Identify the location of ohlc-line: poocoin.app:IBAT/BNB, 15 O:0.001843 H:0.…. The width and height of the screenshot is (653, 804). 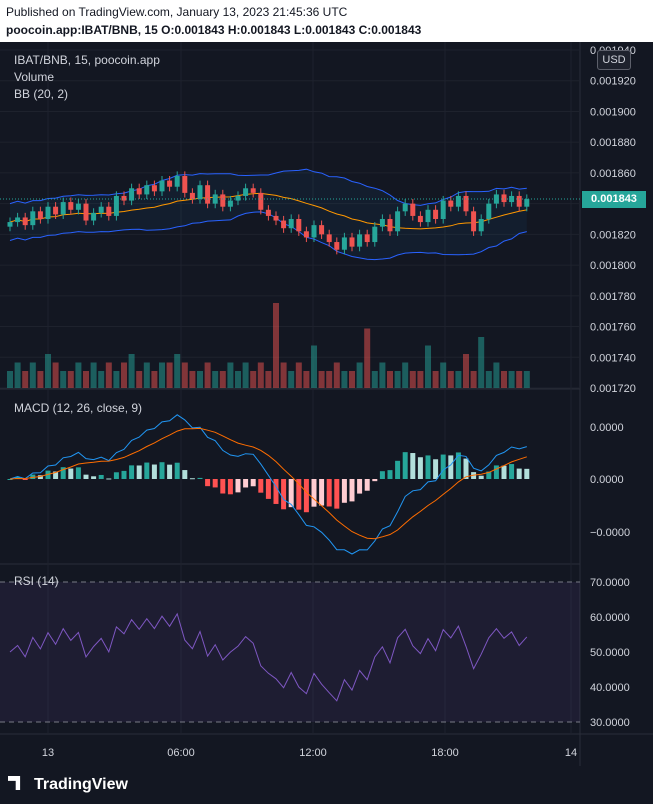
(214, 30).